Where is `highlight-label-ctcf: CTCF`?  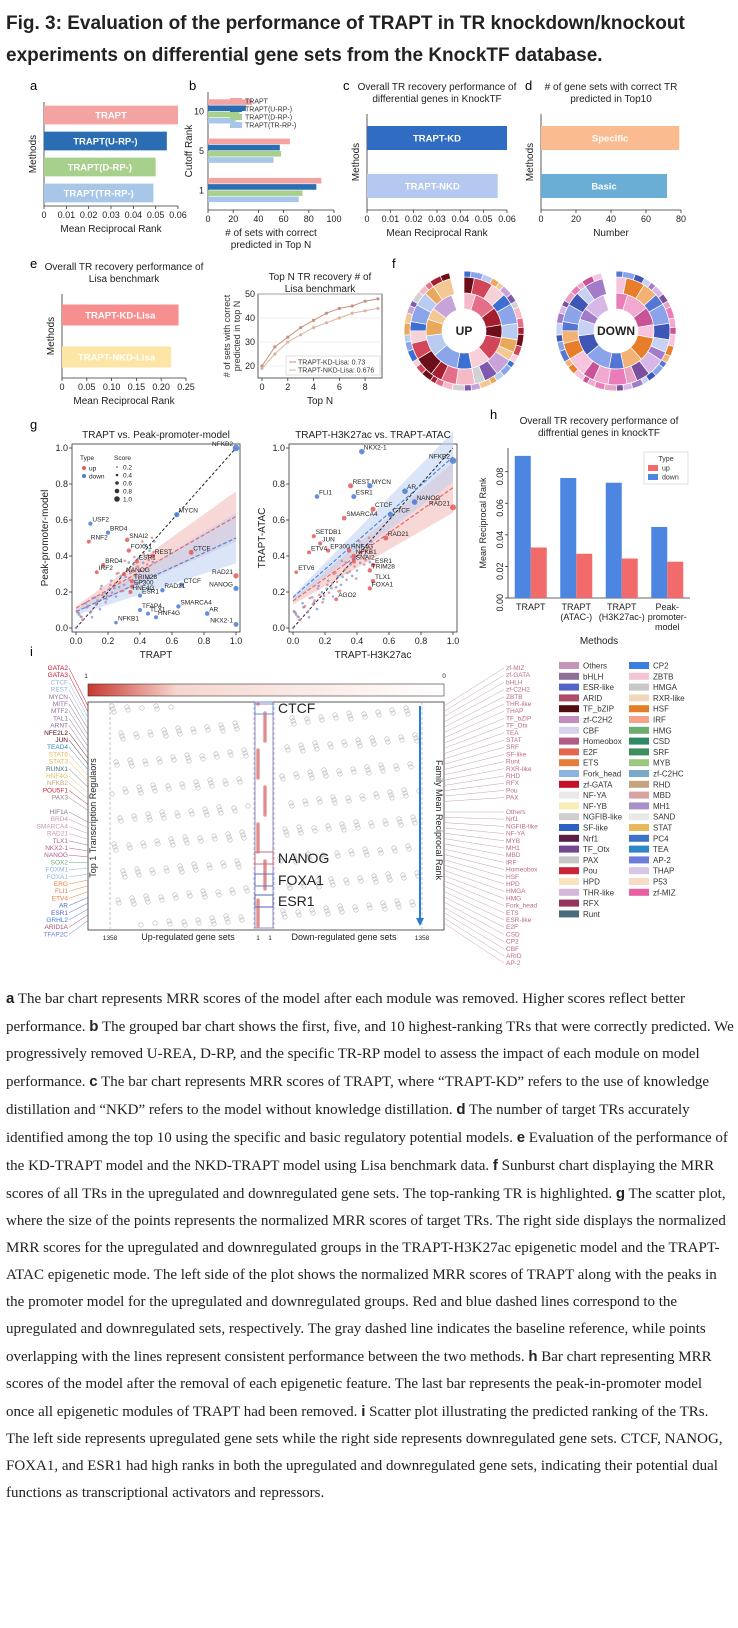 highlight-label-ctcf: CTCF is located at coordinates (296, 708).